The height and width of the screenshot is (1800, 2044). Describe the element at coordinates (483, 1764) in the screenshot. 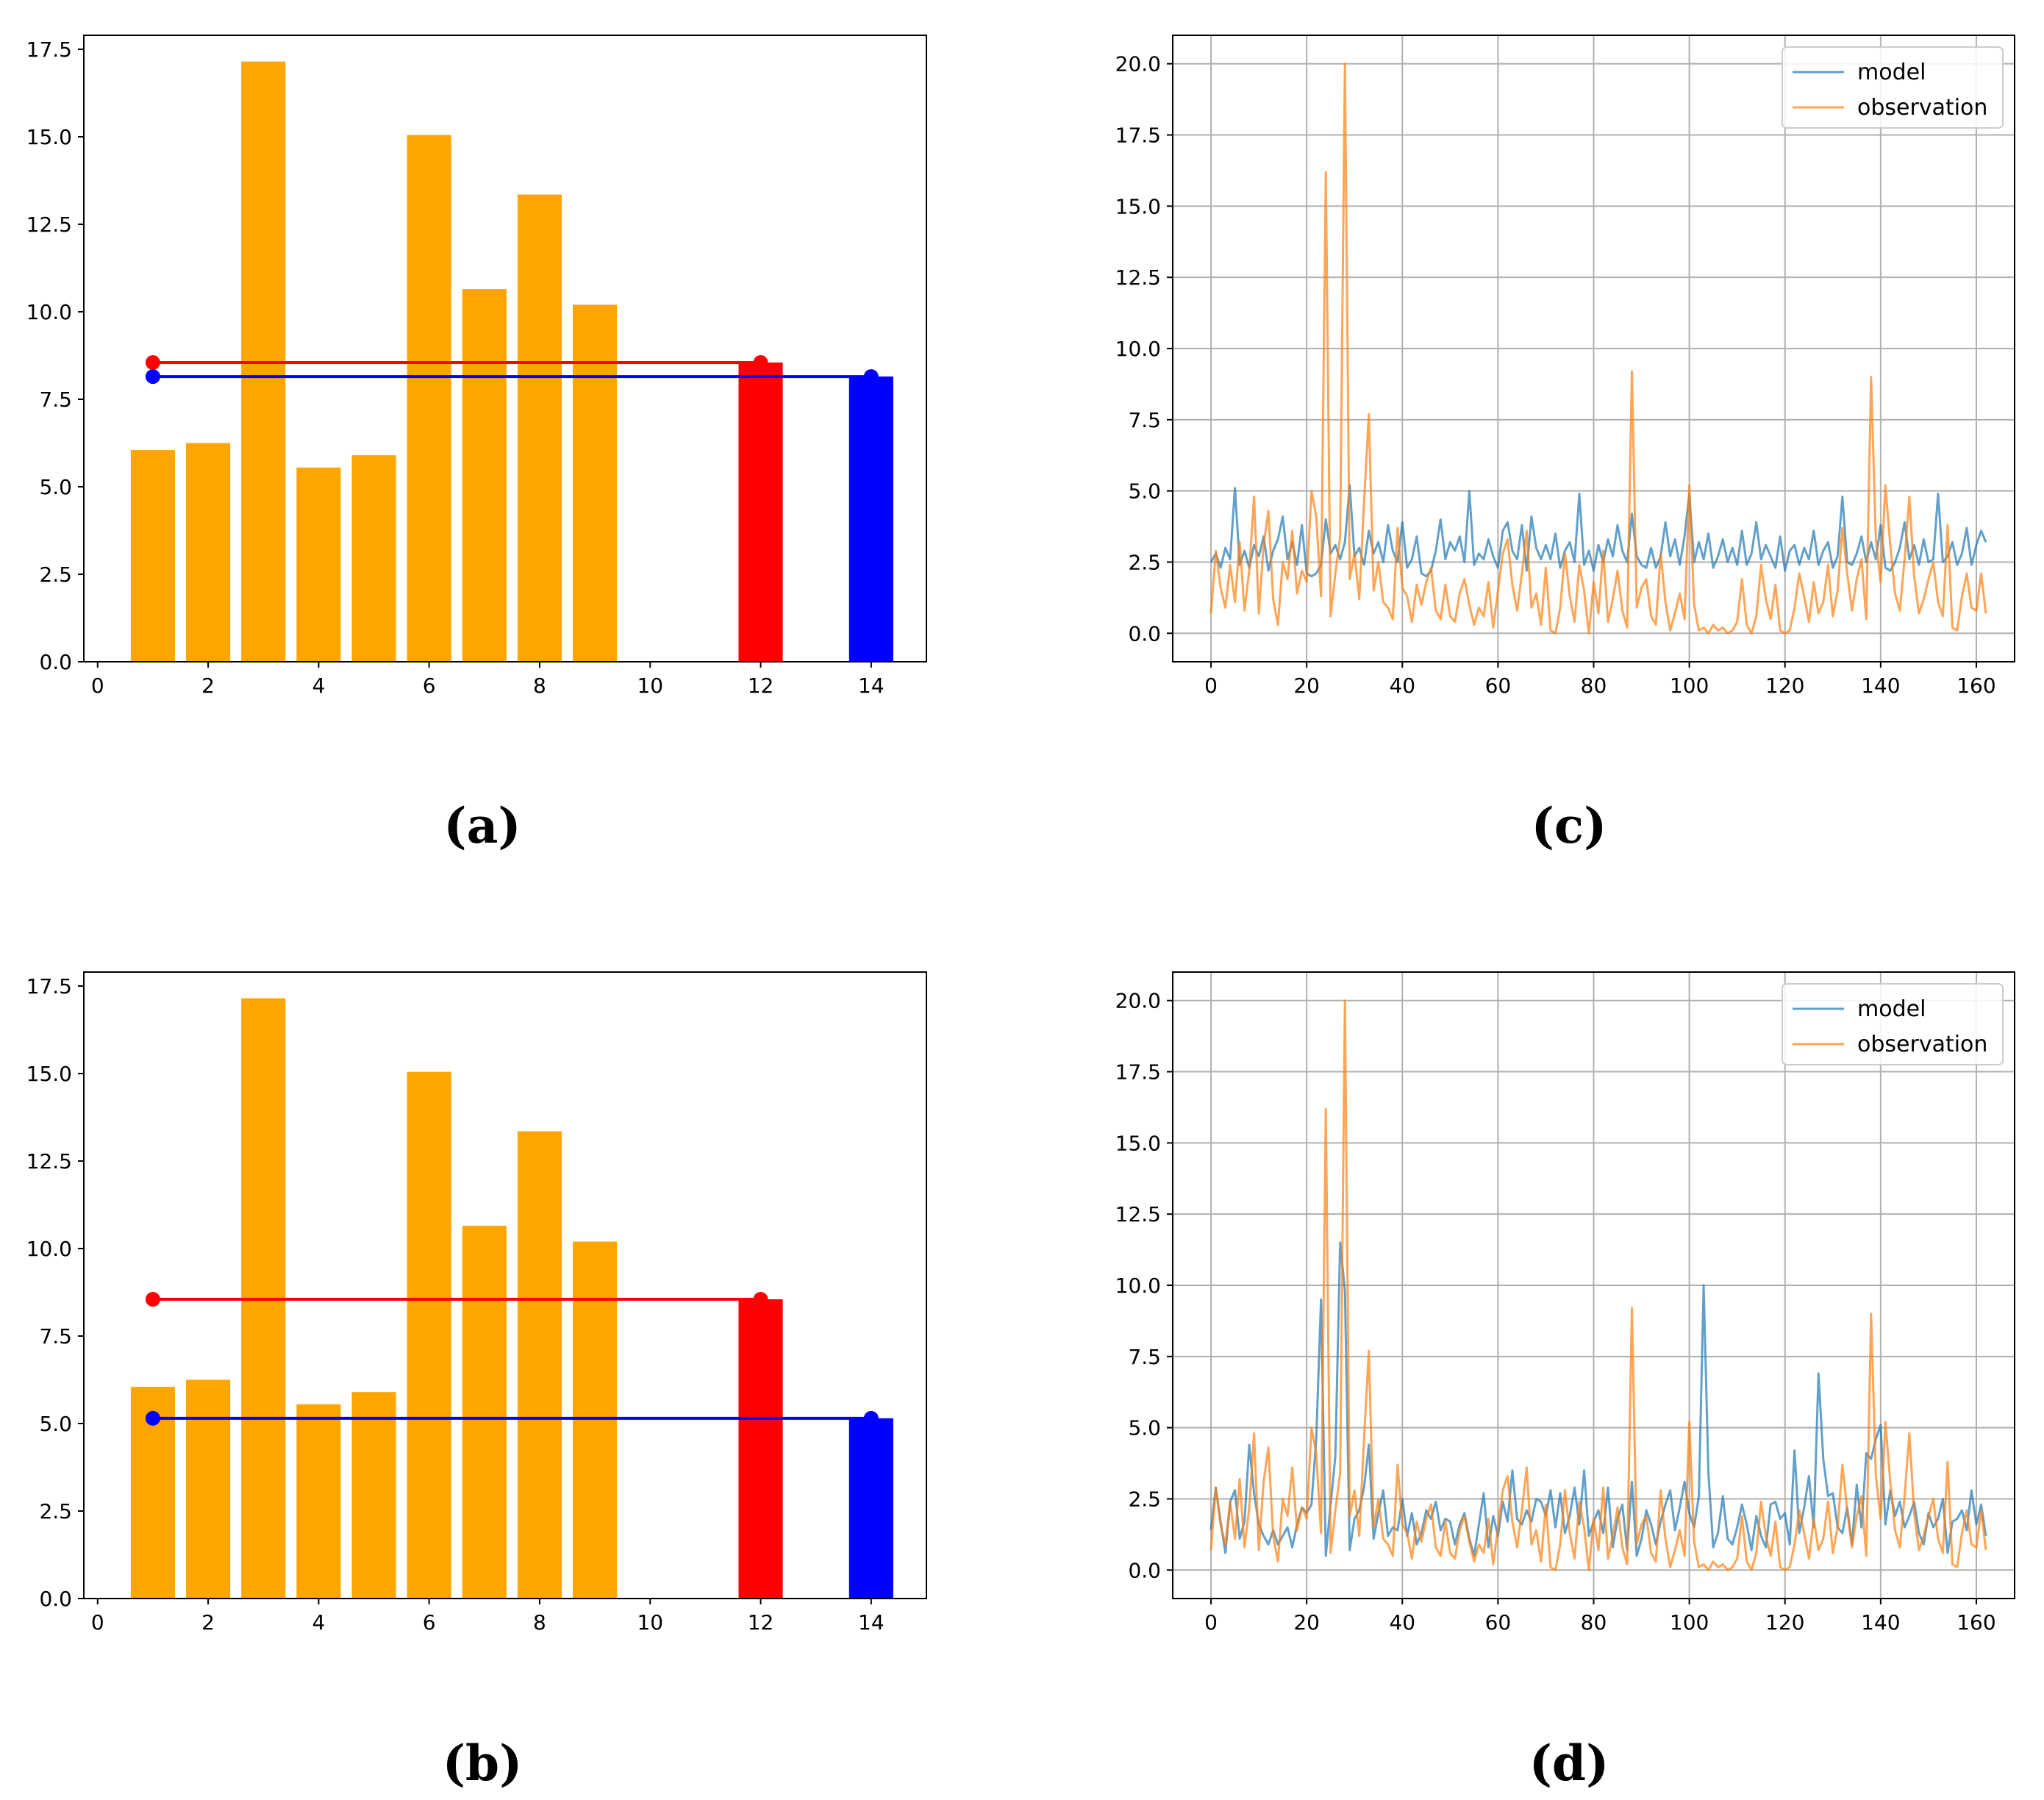

I see `caption-b: (b)` at that location.